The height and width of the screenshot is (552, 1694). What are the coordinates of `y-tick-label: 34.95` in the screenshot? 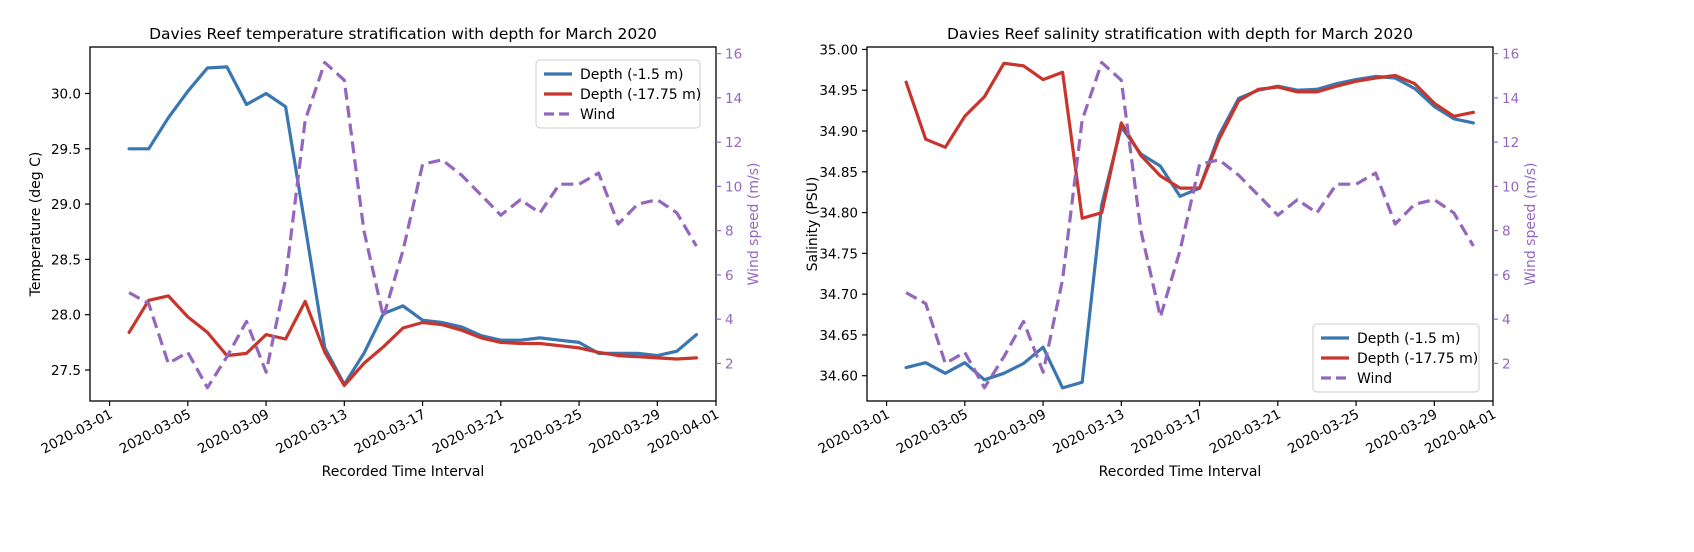 It's located at (838, 91).